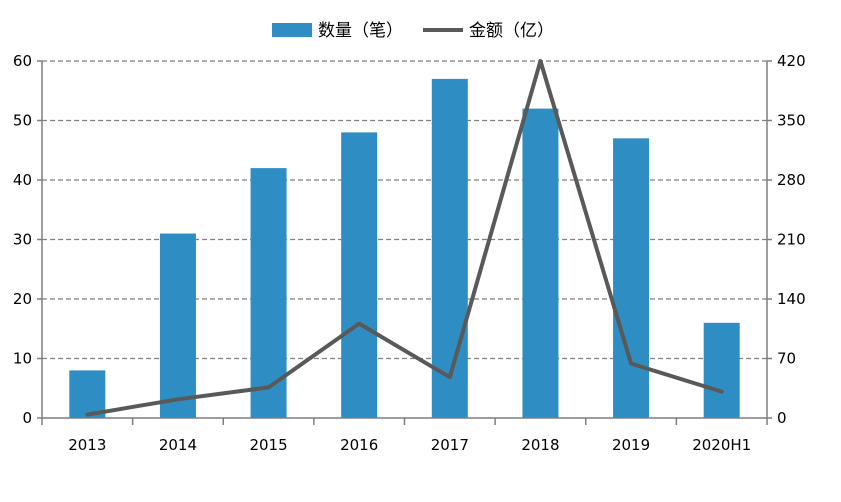  What do you see at coordinates (22, 359) in the screenshot?
I see `left-tick-label: 10` at bounding box center [22, 359].